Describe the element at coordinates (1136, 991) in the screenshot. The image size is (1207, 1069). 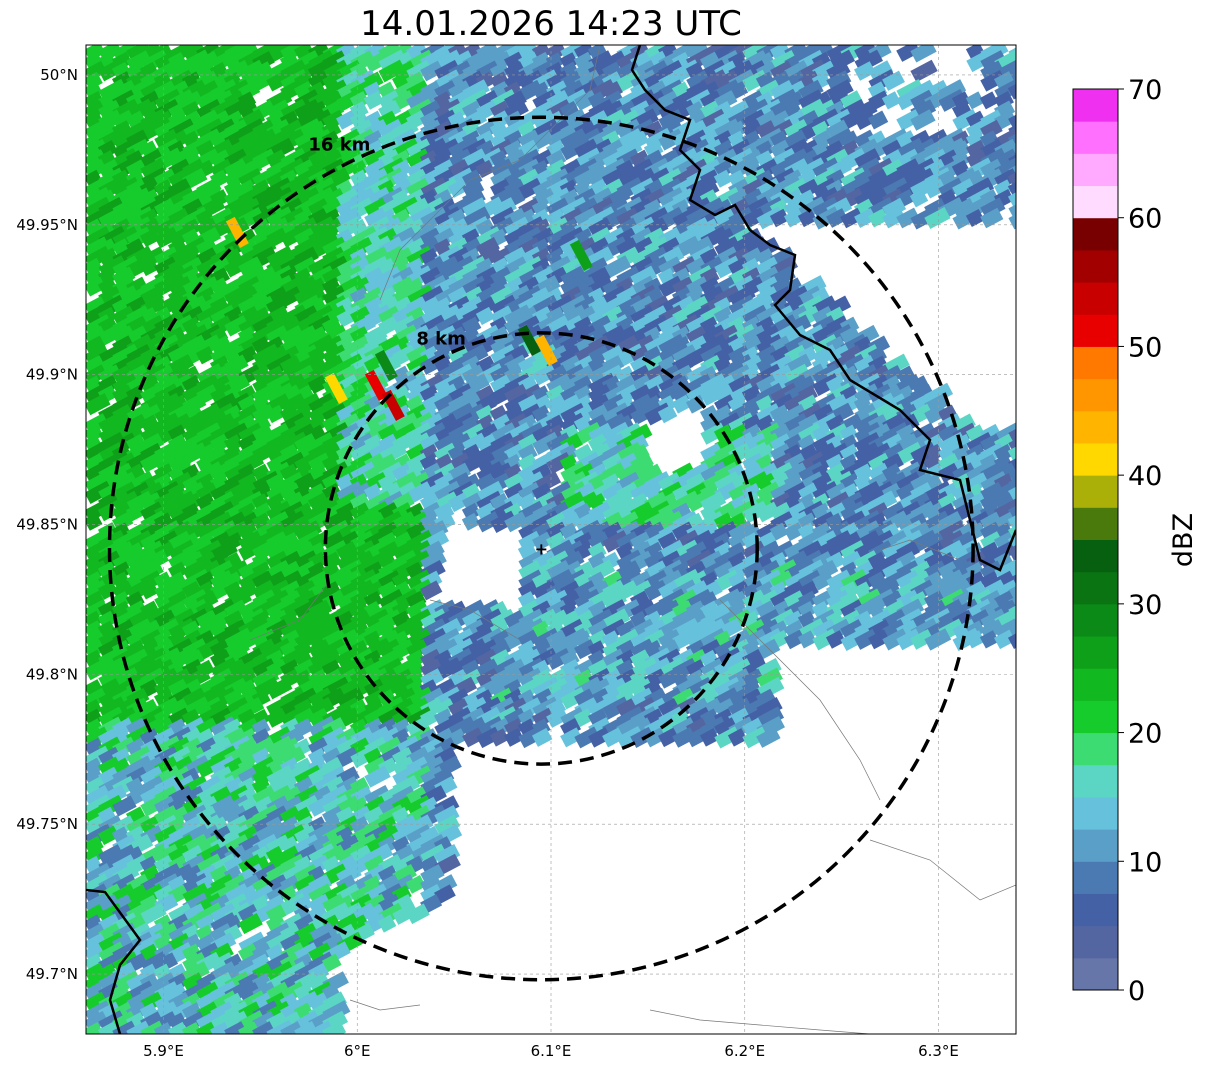
I see `colorbar-tick-label: 0` at that location.